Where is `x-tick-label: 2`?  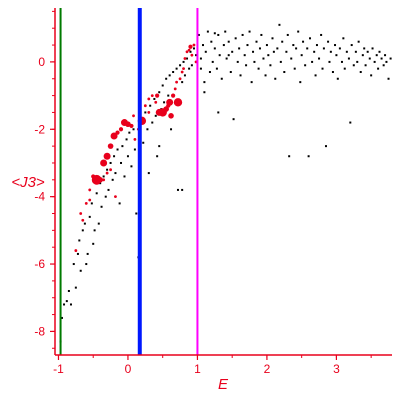 x-tick-label: 2 is located at coordinates (267, 369).